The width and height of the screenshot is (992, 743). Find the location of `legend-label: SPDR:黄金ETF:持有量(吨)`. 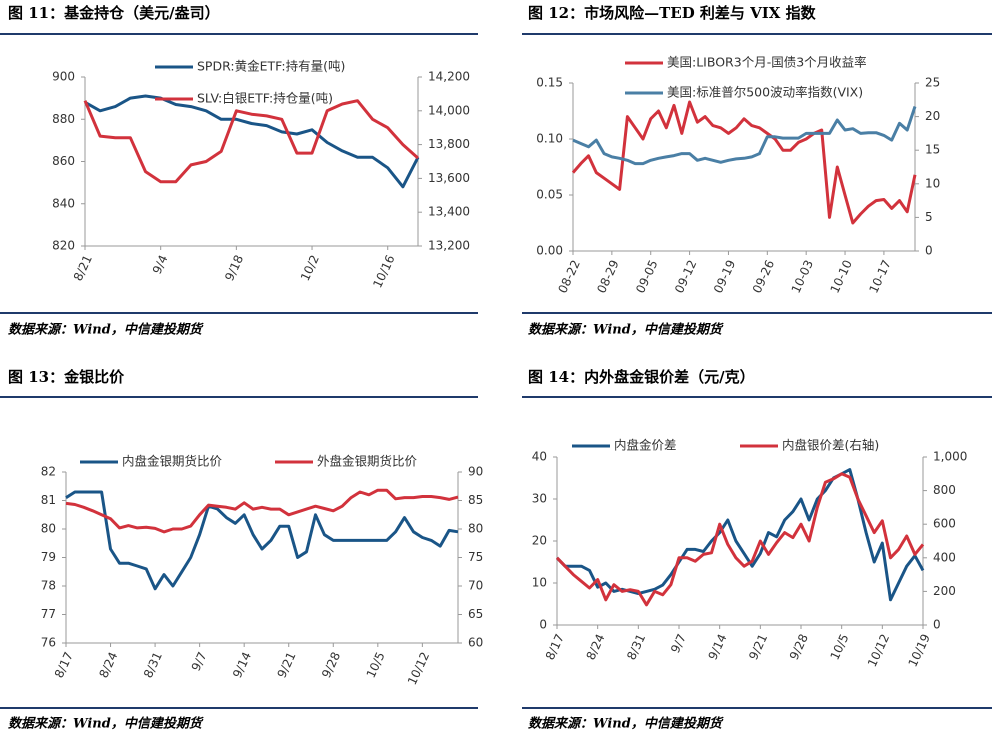

legend-label: SPDR:黄金ETF:持有量(吨) is located at coordinates (271, 66).